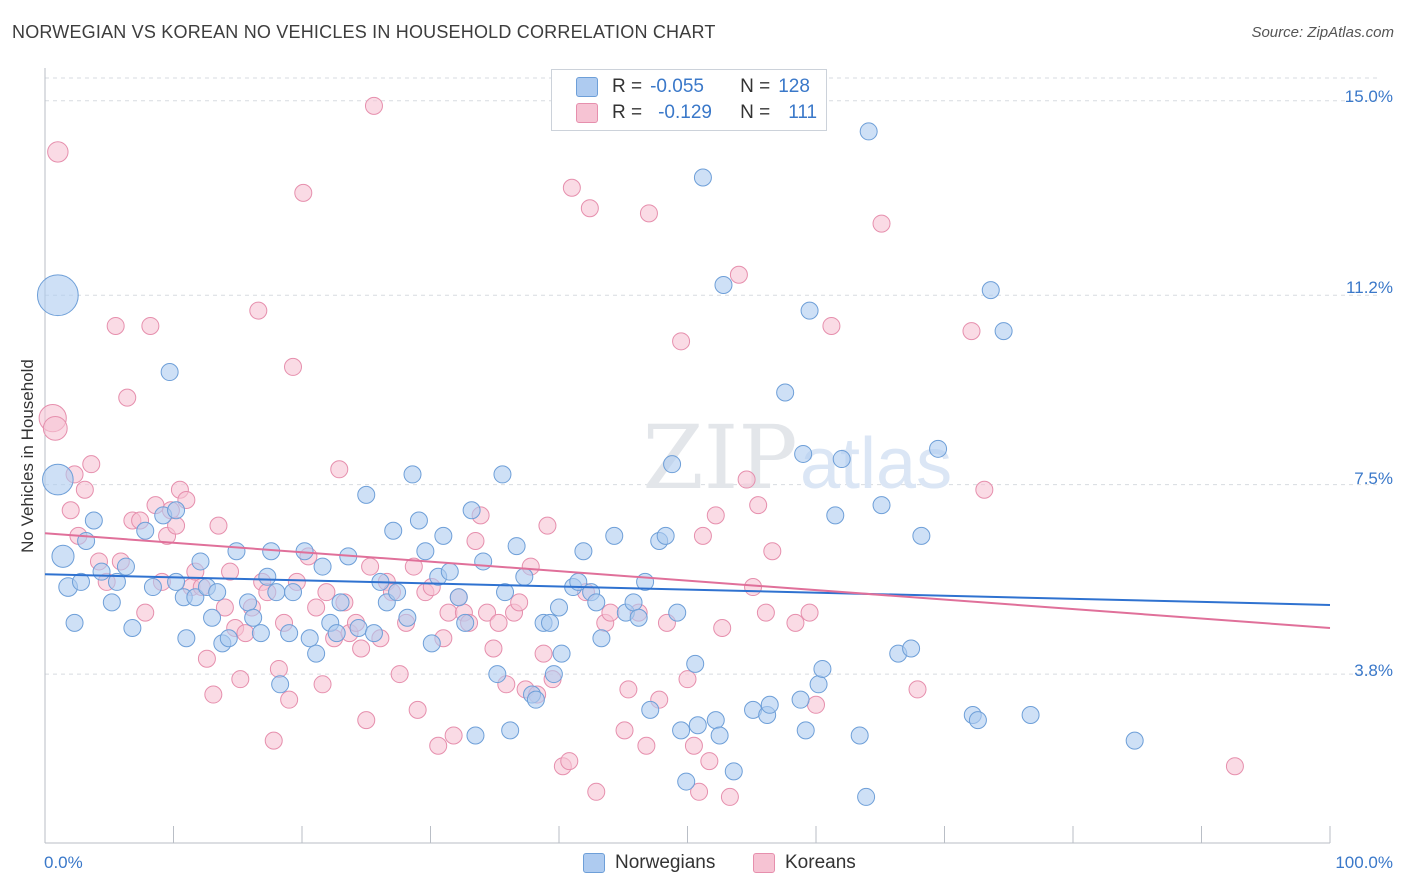  Describe the element at coordinates (1364, 862) in the screenshot. I see `x-tick-label-max: 100.0%` at that location.